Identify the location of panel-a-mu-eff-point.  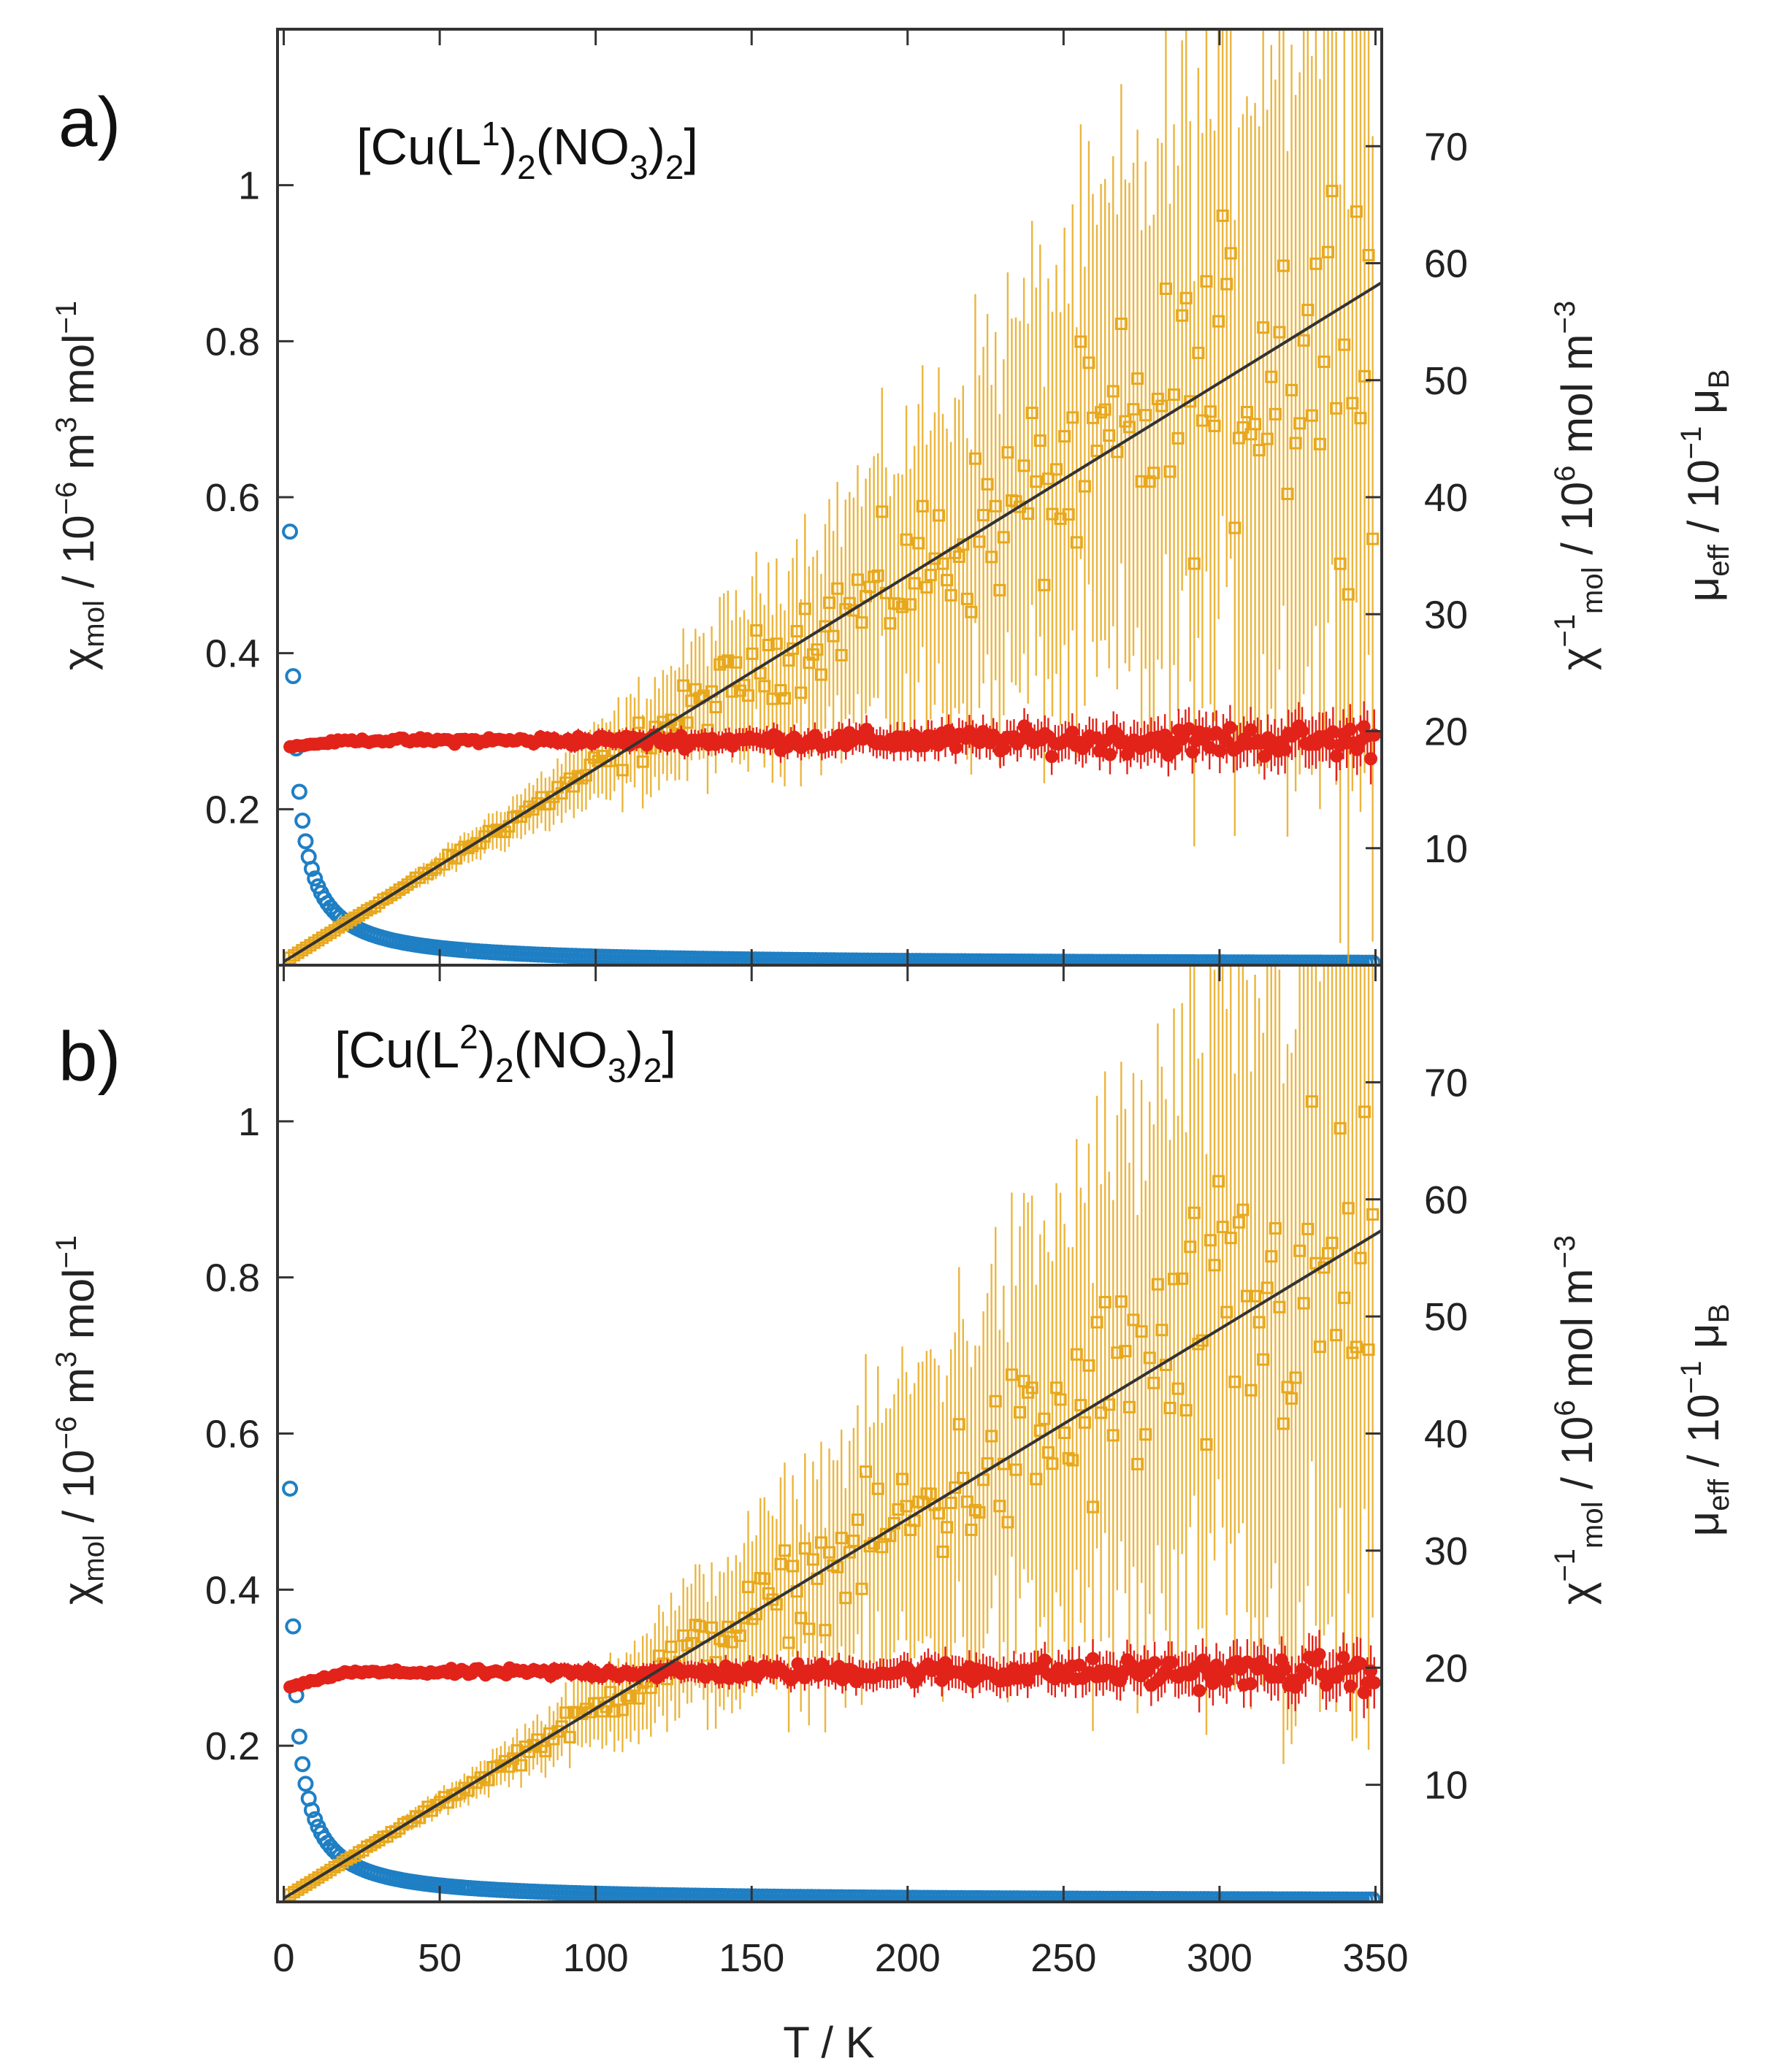
(1052, 757).